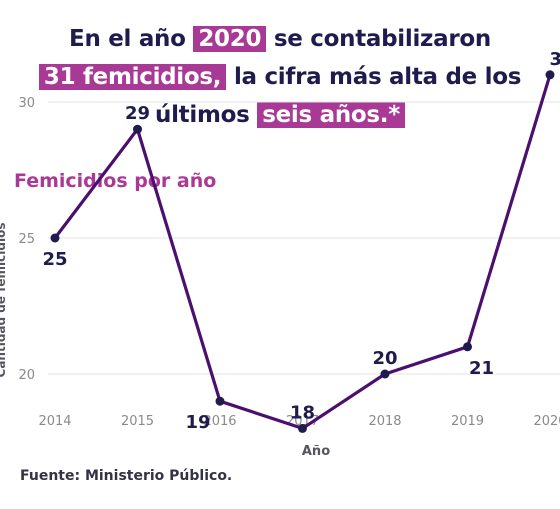 The width and height of the screenshot is (560, 509). What do you see at coordinates (230, 39) in the screenshot?
I see `headline-highlight: 2020` at bounding box center [230, 39].